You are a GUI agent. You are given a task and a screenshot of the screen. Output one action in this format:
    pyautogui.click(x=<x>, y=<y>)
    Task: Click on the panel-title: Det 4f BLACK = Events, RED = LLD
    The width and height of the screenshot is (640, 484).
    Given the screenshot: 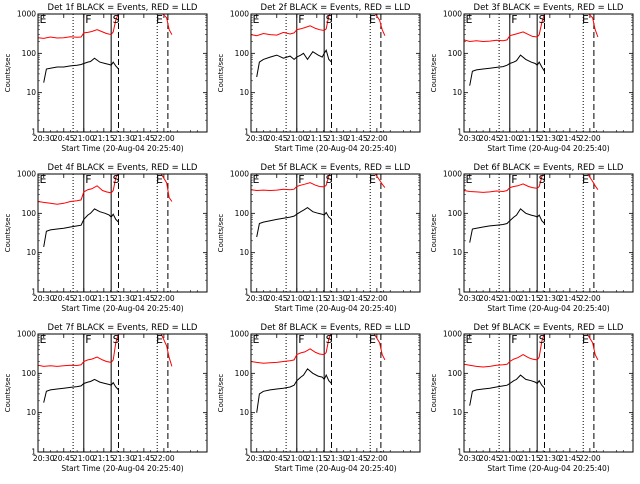 What is the action you would take?
    pyautogui.click(x=123, y=168)
    